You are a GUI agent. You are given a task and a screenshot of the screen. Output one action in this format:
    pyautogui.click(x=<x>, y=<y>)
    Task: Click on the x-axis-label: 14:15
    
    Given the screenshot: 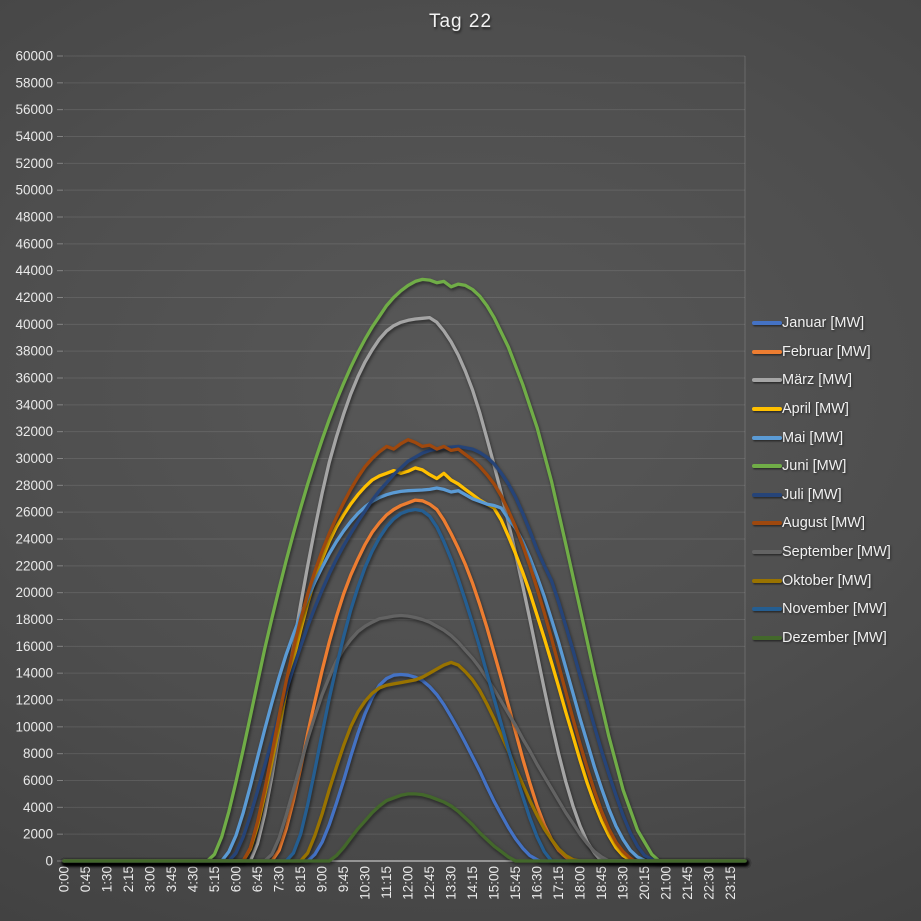 What is the action you would take?
    pyautogui.click(x=472, y=883)
    